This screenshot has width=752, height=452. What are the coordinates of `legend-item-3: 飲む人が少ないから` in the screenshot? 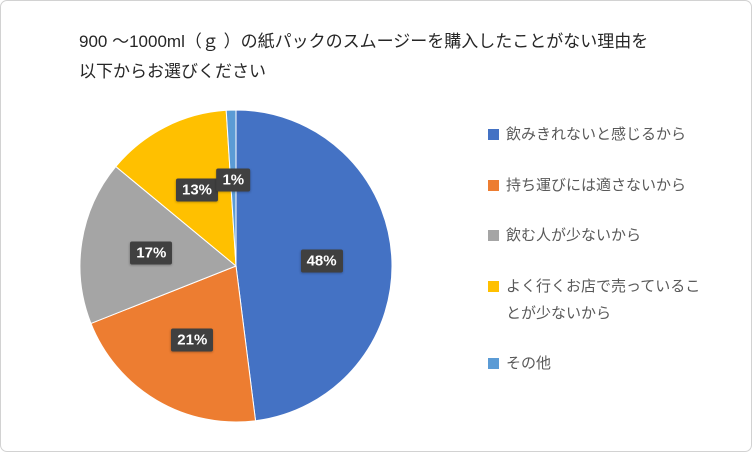 It's located at (614, 235).